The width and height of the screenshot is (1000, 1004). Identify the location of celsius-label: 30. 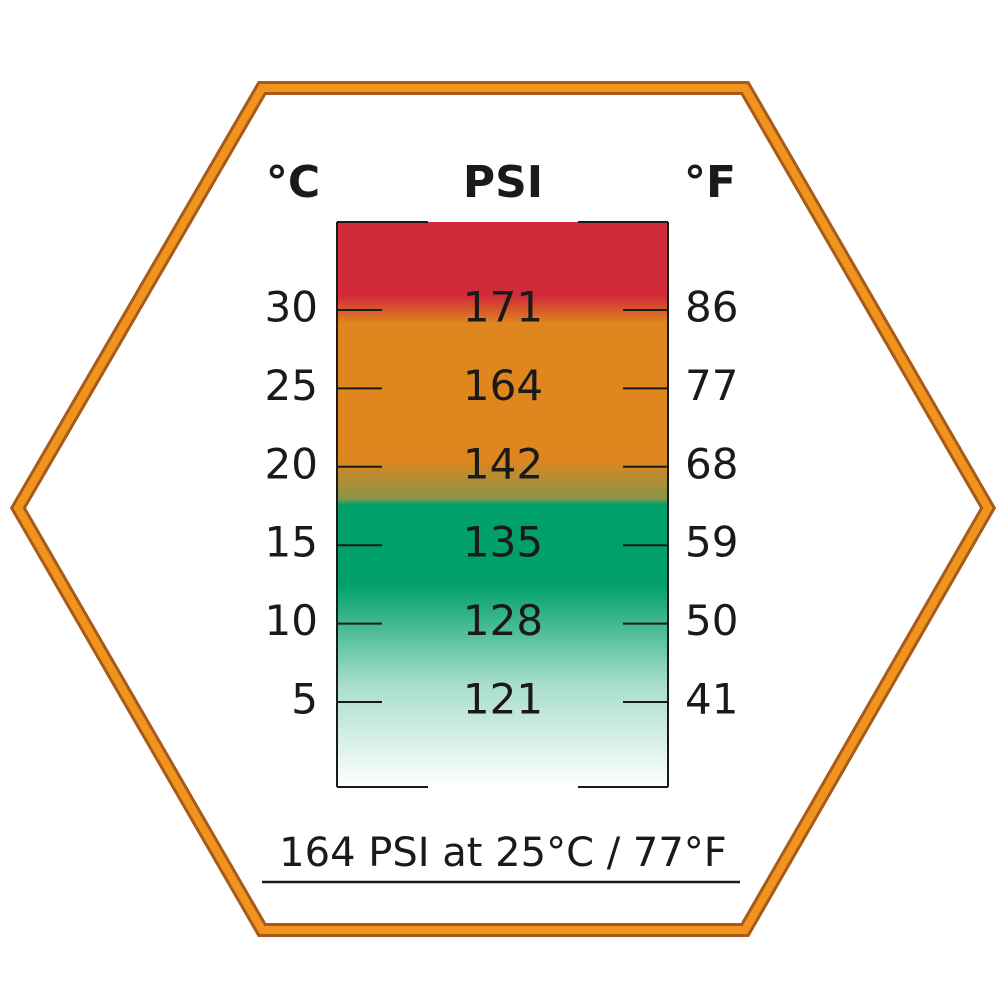
(291, 307).